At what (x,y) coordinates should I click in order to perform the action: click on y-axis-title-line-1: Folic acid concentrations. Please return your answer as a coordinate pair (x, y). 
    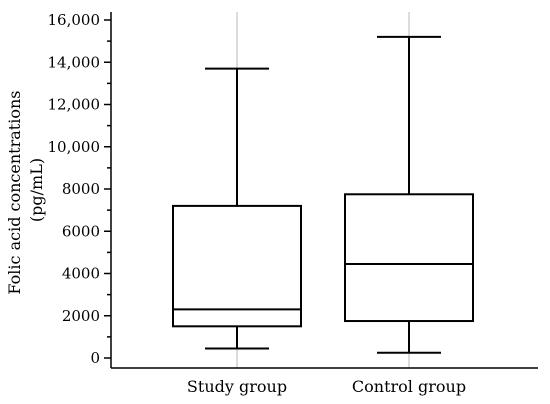
    Looking at the image, I should click on (14, 193).